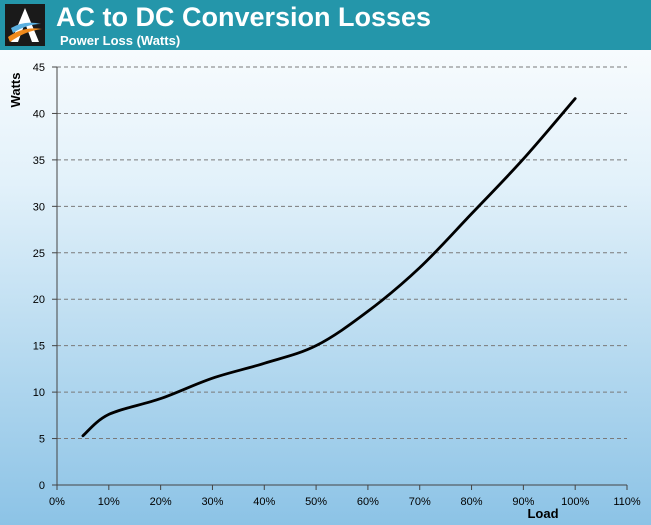 Image resolution: width=651 pixels, height=525 pixels. What do you see at coordinates (420, 502) in the screenshot?
I see `x-tick-label: 70%` at bounding box center [420, 502].